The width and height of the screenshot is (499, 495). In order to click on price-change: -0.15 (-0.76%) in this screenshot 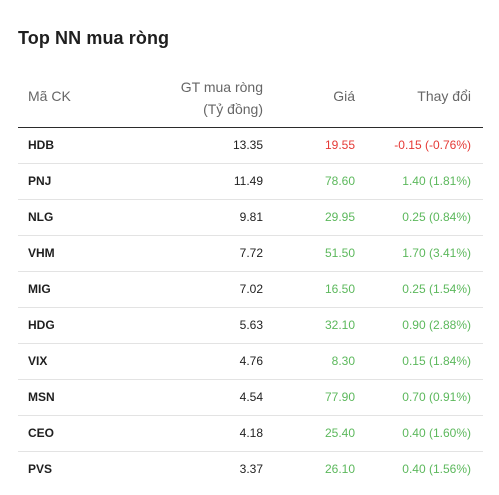, I will do `click(432, 145)`.